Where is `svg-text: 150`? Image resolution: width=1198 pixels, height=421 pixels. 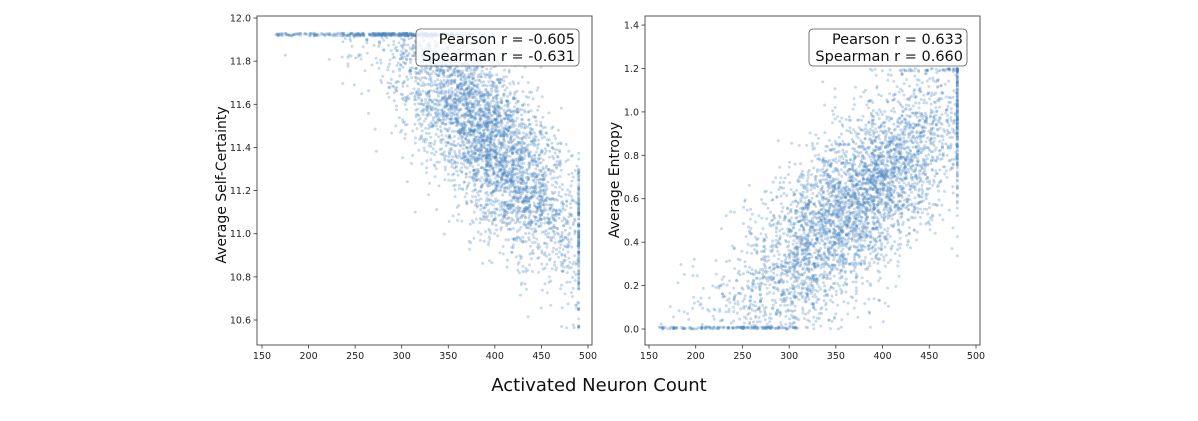 svg-text: 150 is located at coordinates (262, 356).